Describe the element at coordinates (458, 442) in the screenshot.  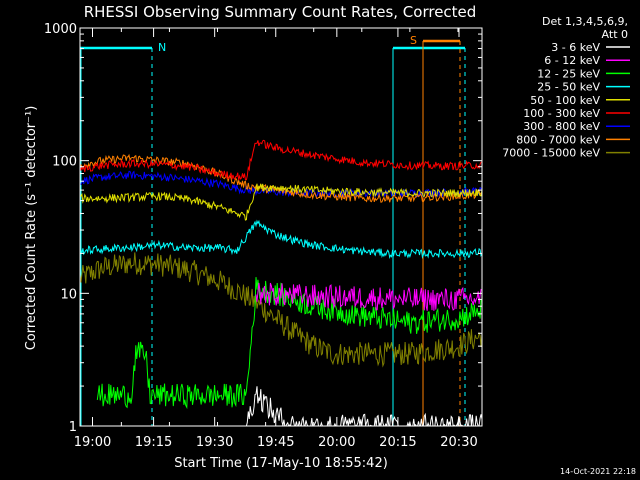
I see `x-tick-label: 20:30` at that location.